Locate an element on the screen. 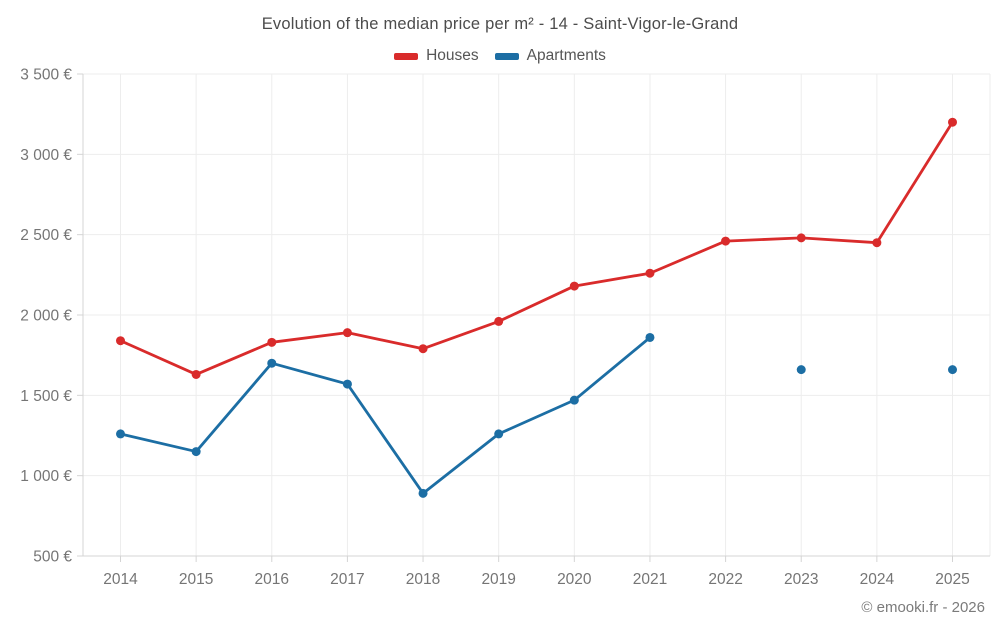 This screenshot has height=625, width=1000. legend-label-houses: Houses is located at coordinates (452, 55).